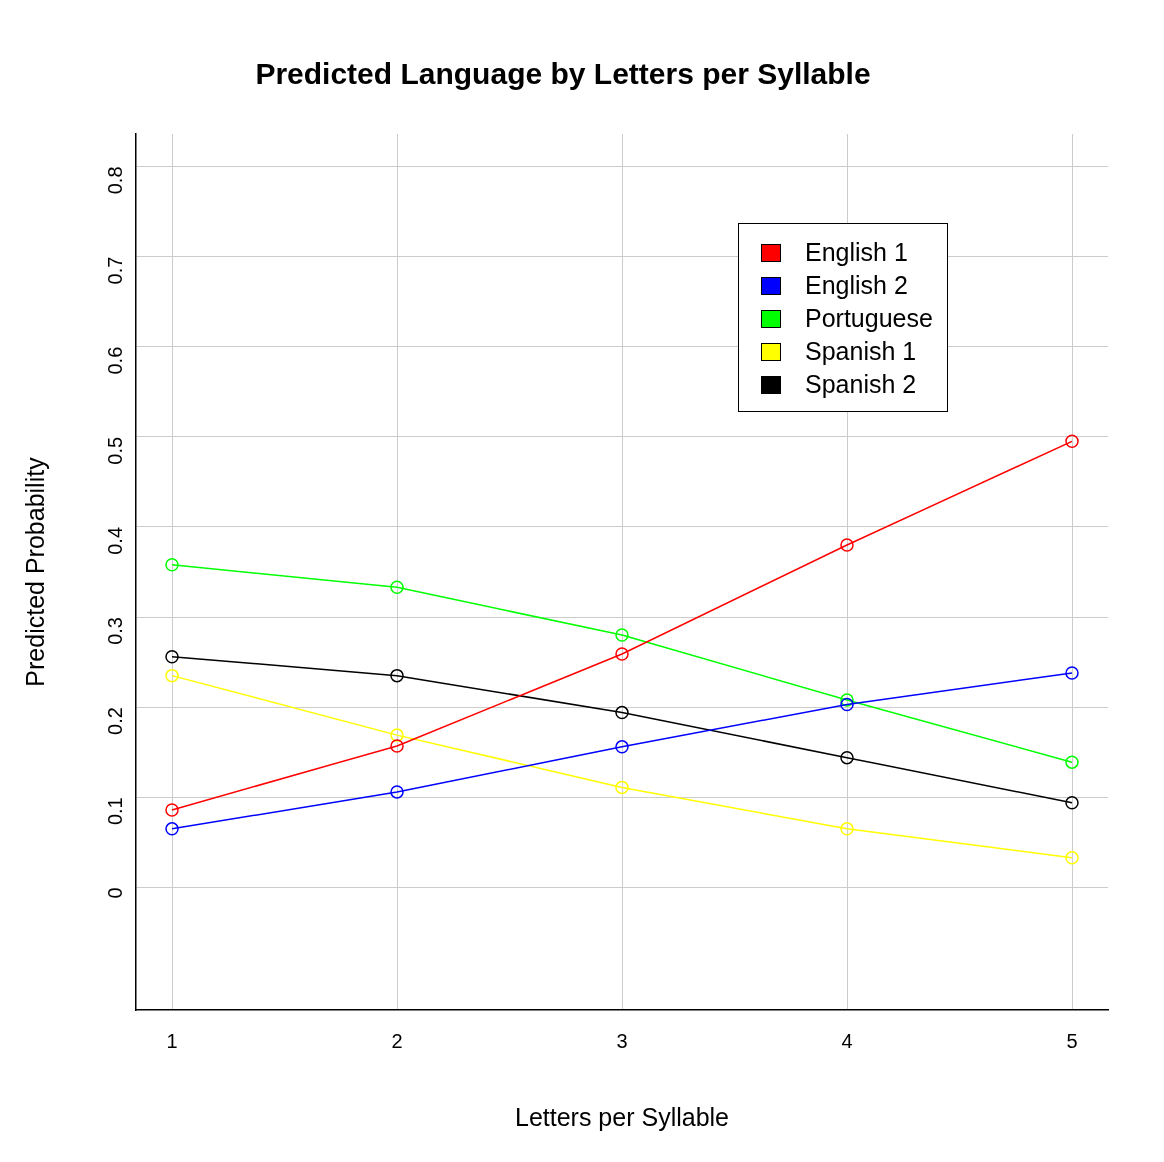  What do you see at coordinates (172, 1040) in the screenshot?
I see `x-tick-label: 1` at bounding box center [172, 1040].